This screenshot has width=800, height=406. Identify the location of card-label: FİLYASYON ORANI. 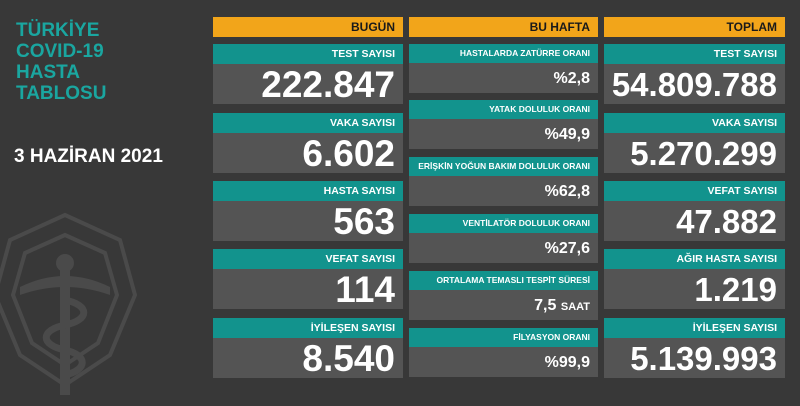
(503, 337).